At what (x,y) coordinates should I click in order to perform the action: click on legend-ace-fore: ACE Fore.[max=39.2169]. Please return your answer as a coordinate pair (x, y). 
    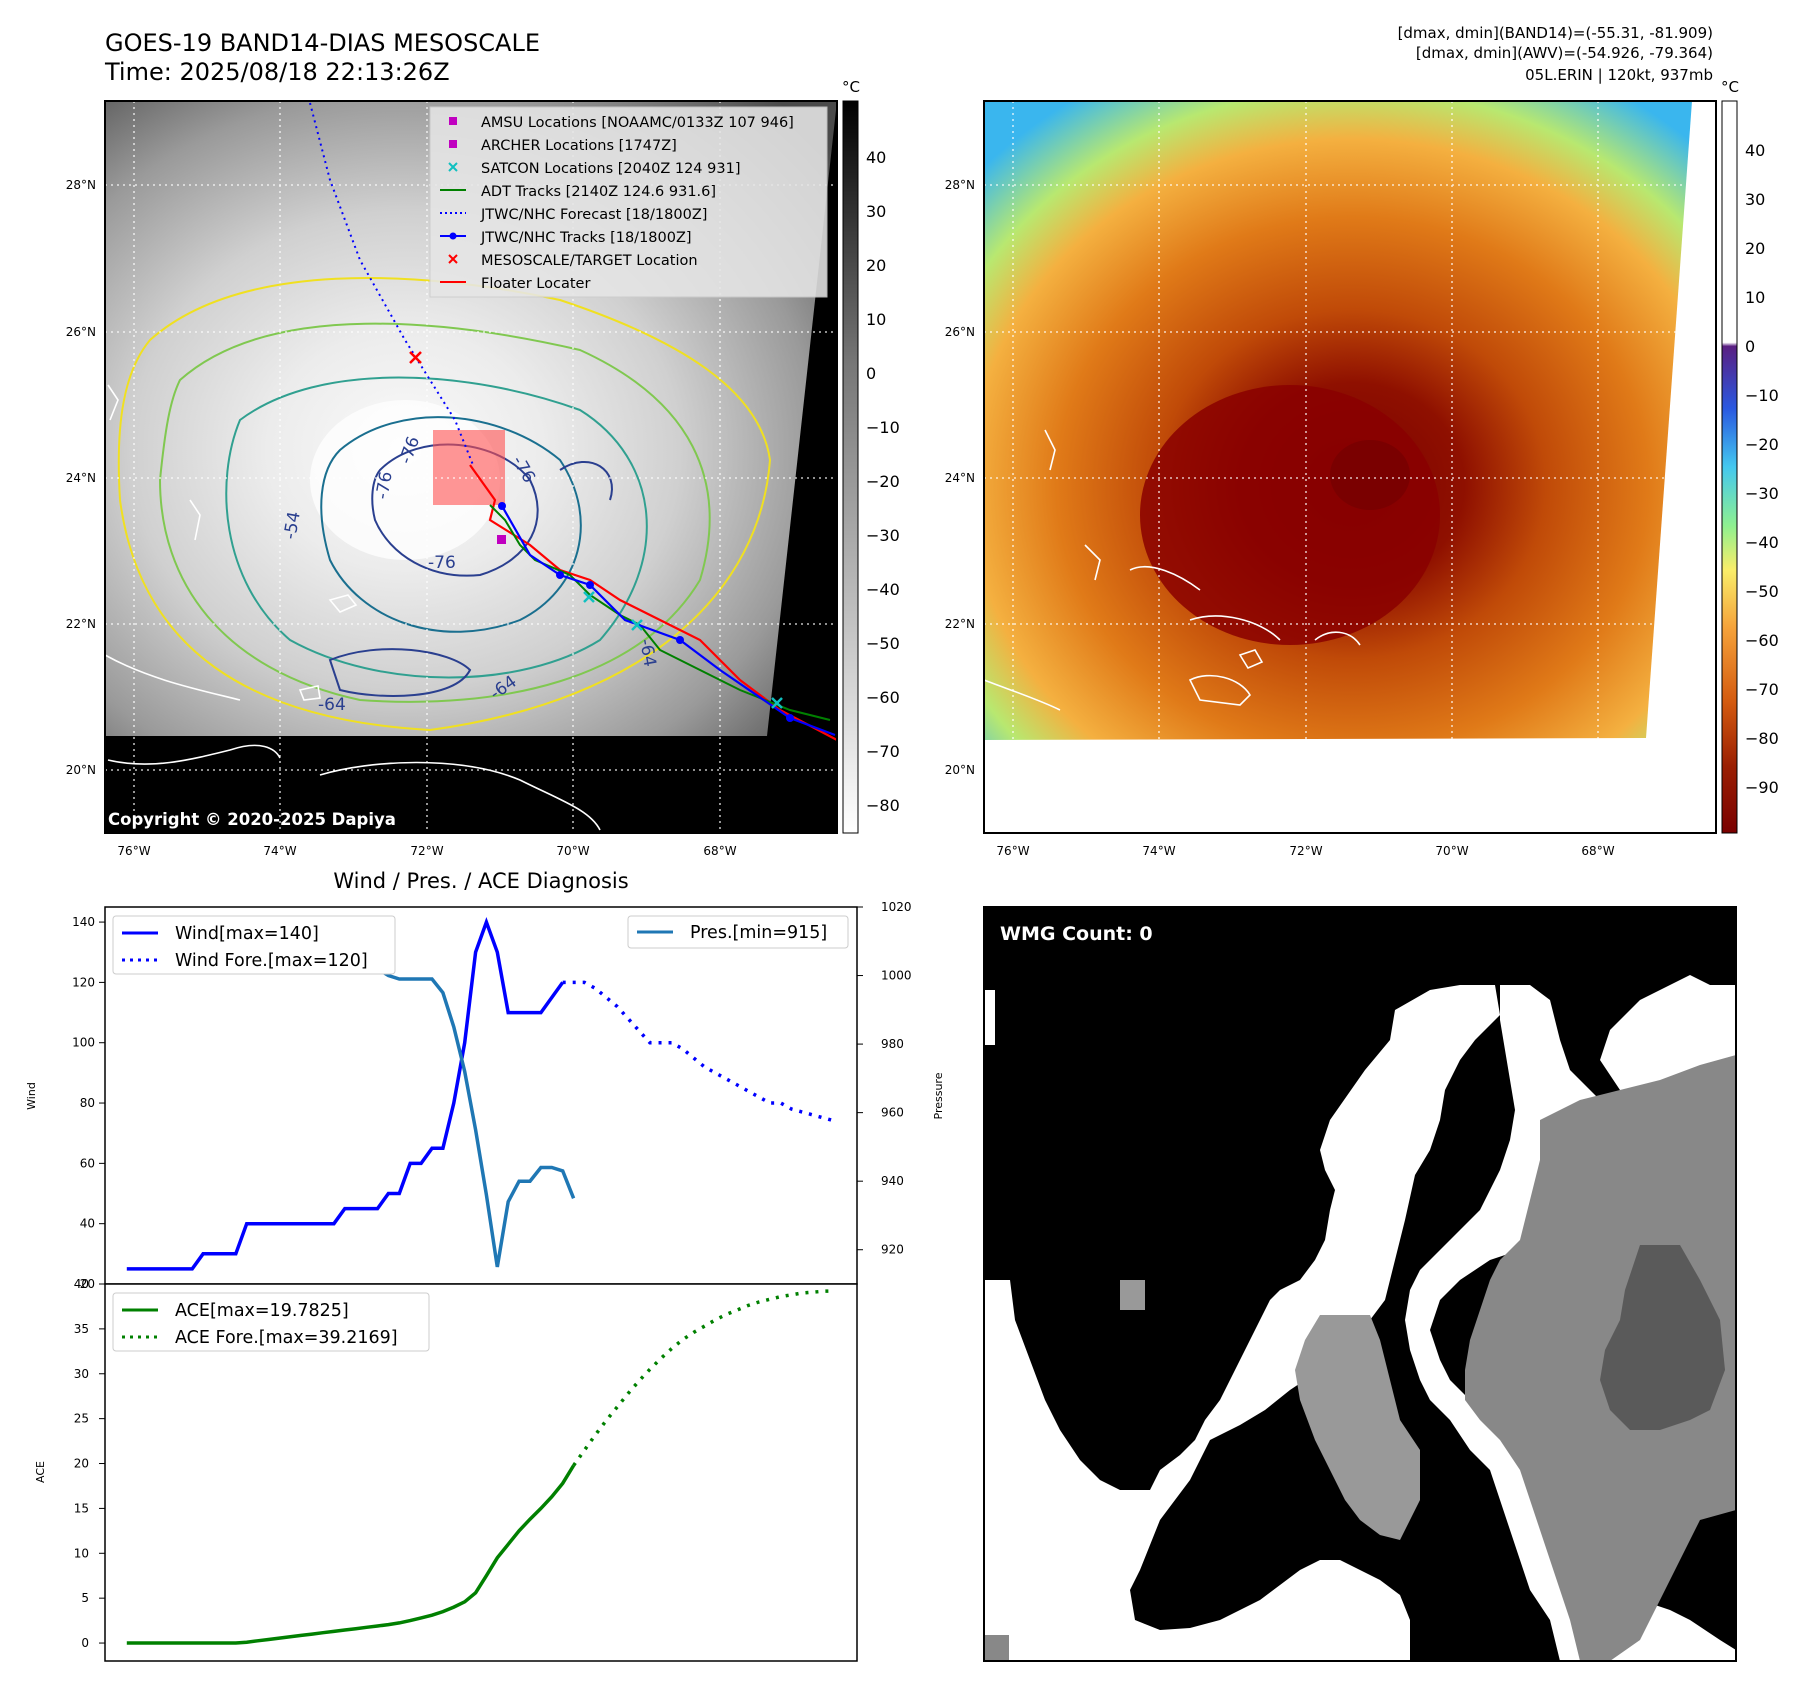
    Looking at the image, I should click on (286, 1338).